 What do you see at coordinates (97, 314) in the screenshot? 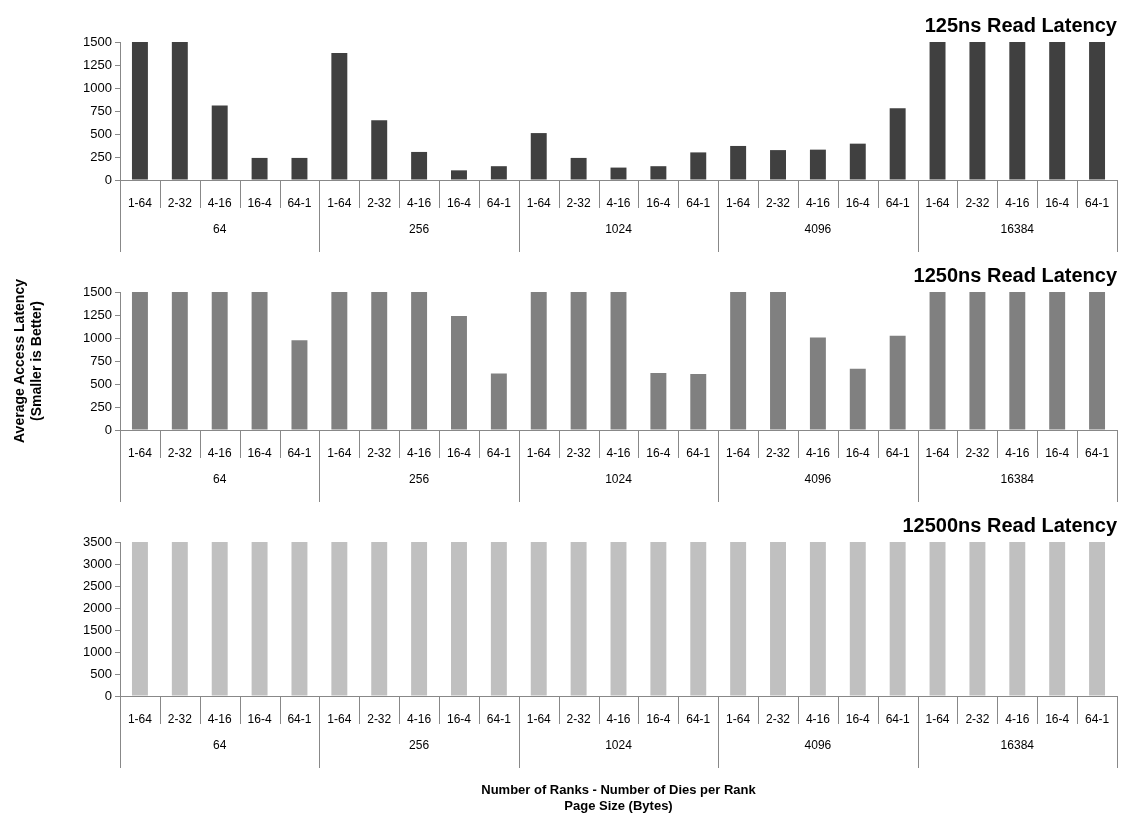
I see `y-tick-label: 1250` at bounding box center [97, 314].